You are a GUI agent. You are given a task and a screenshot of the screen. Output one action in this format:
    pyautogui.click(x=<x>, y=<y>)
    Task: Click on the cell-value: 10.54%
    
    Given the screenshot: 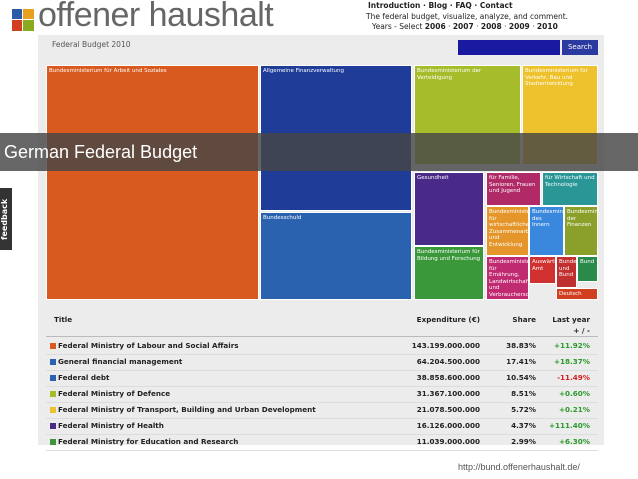 What is the action you would take?
    pyautogui.click(x=521, y=377)
    